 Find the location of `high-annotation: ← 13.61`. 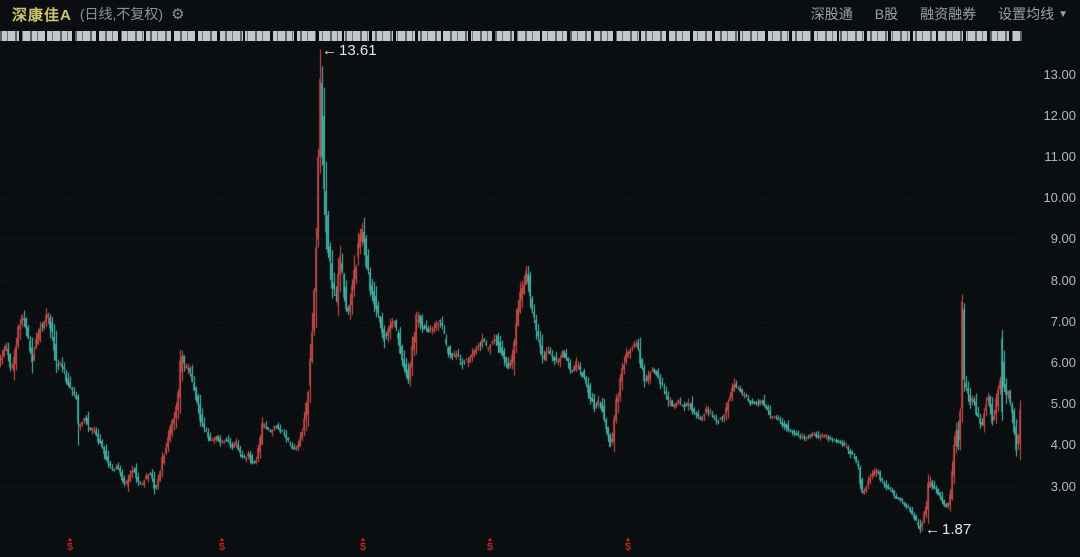

high-annotation: ← 13.61 is located at coordinates (349, 50).